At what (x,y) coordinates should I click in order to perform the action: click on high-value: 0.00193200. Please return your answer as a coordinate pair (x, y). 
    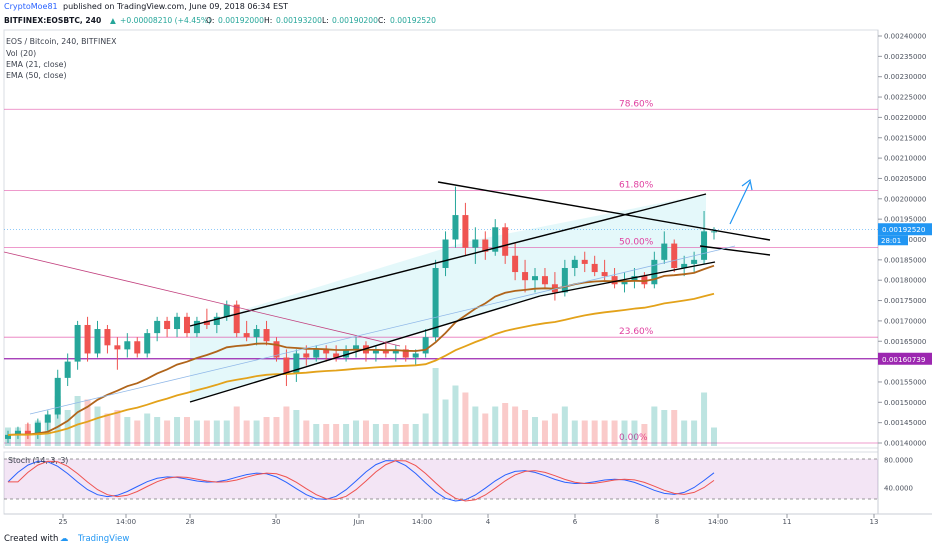
    Looking at the image, I should click on (299, 20).